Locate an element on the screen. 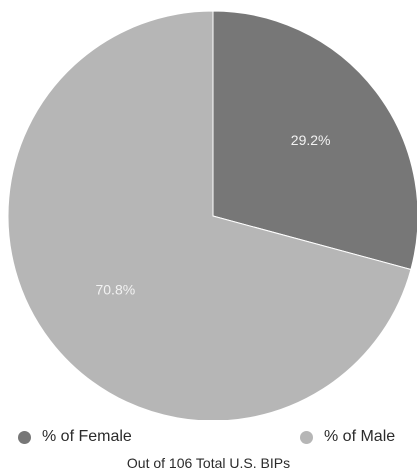  slice-label-female: 29.2% is located at coordinates (311, 140).